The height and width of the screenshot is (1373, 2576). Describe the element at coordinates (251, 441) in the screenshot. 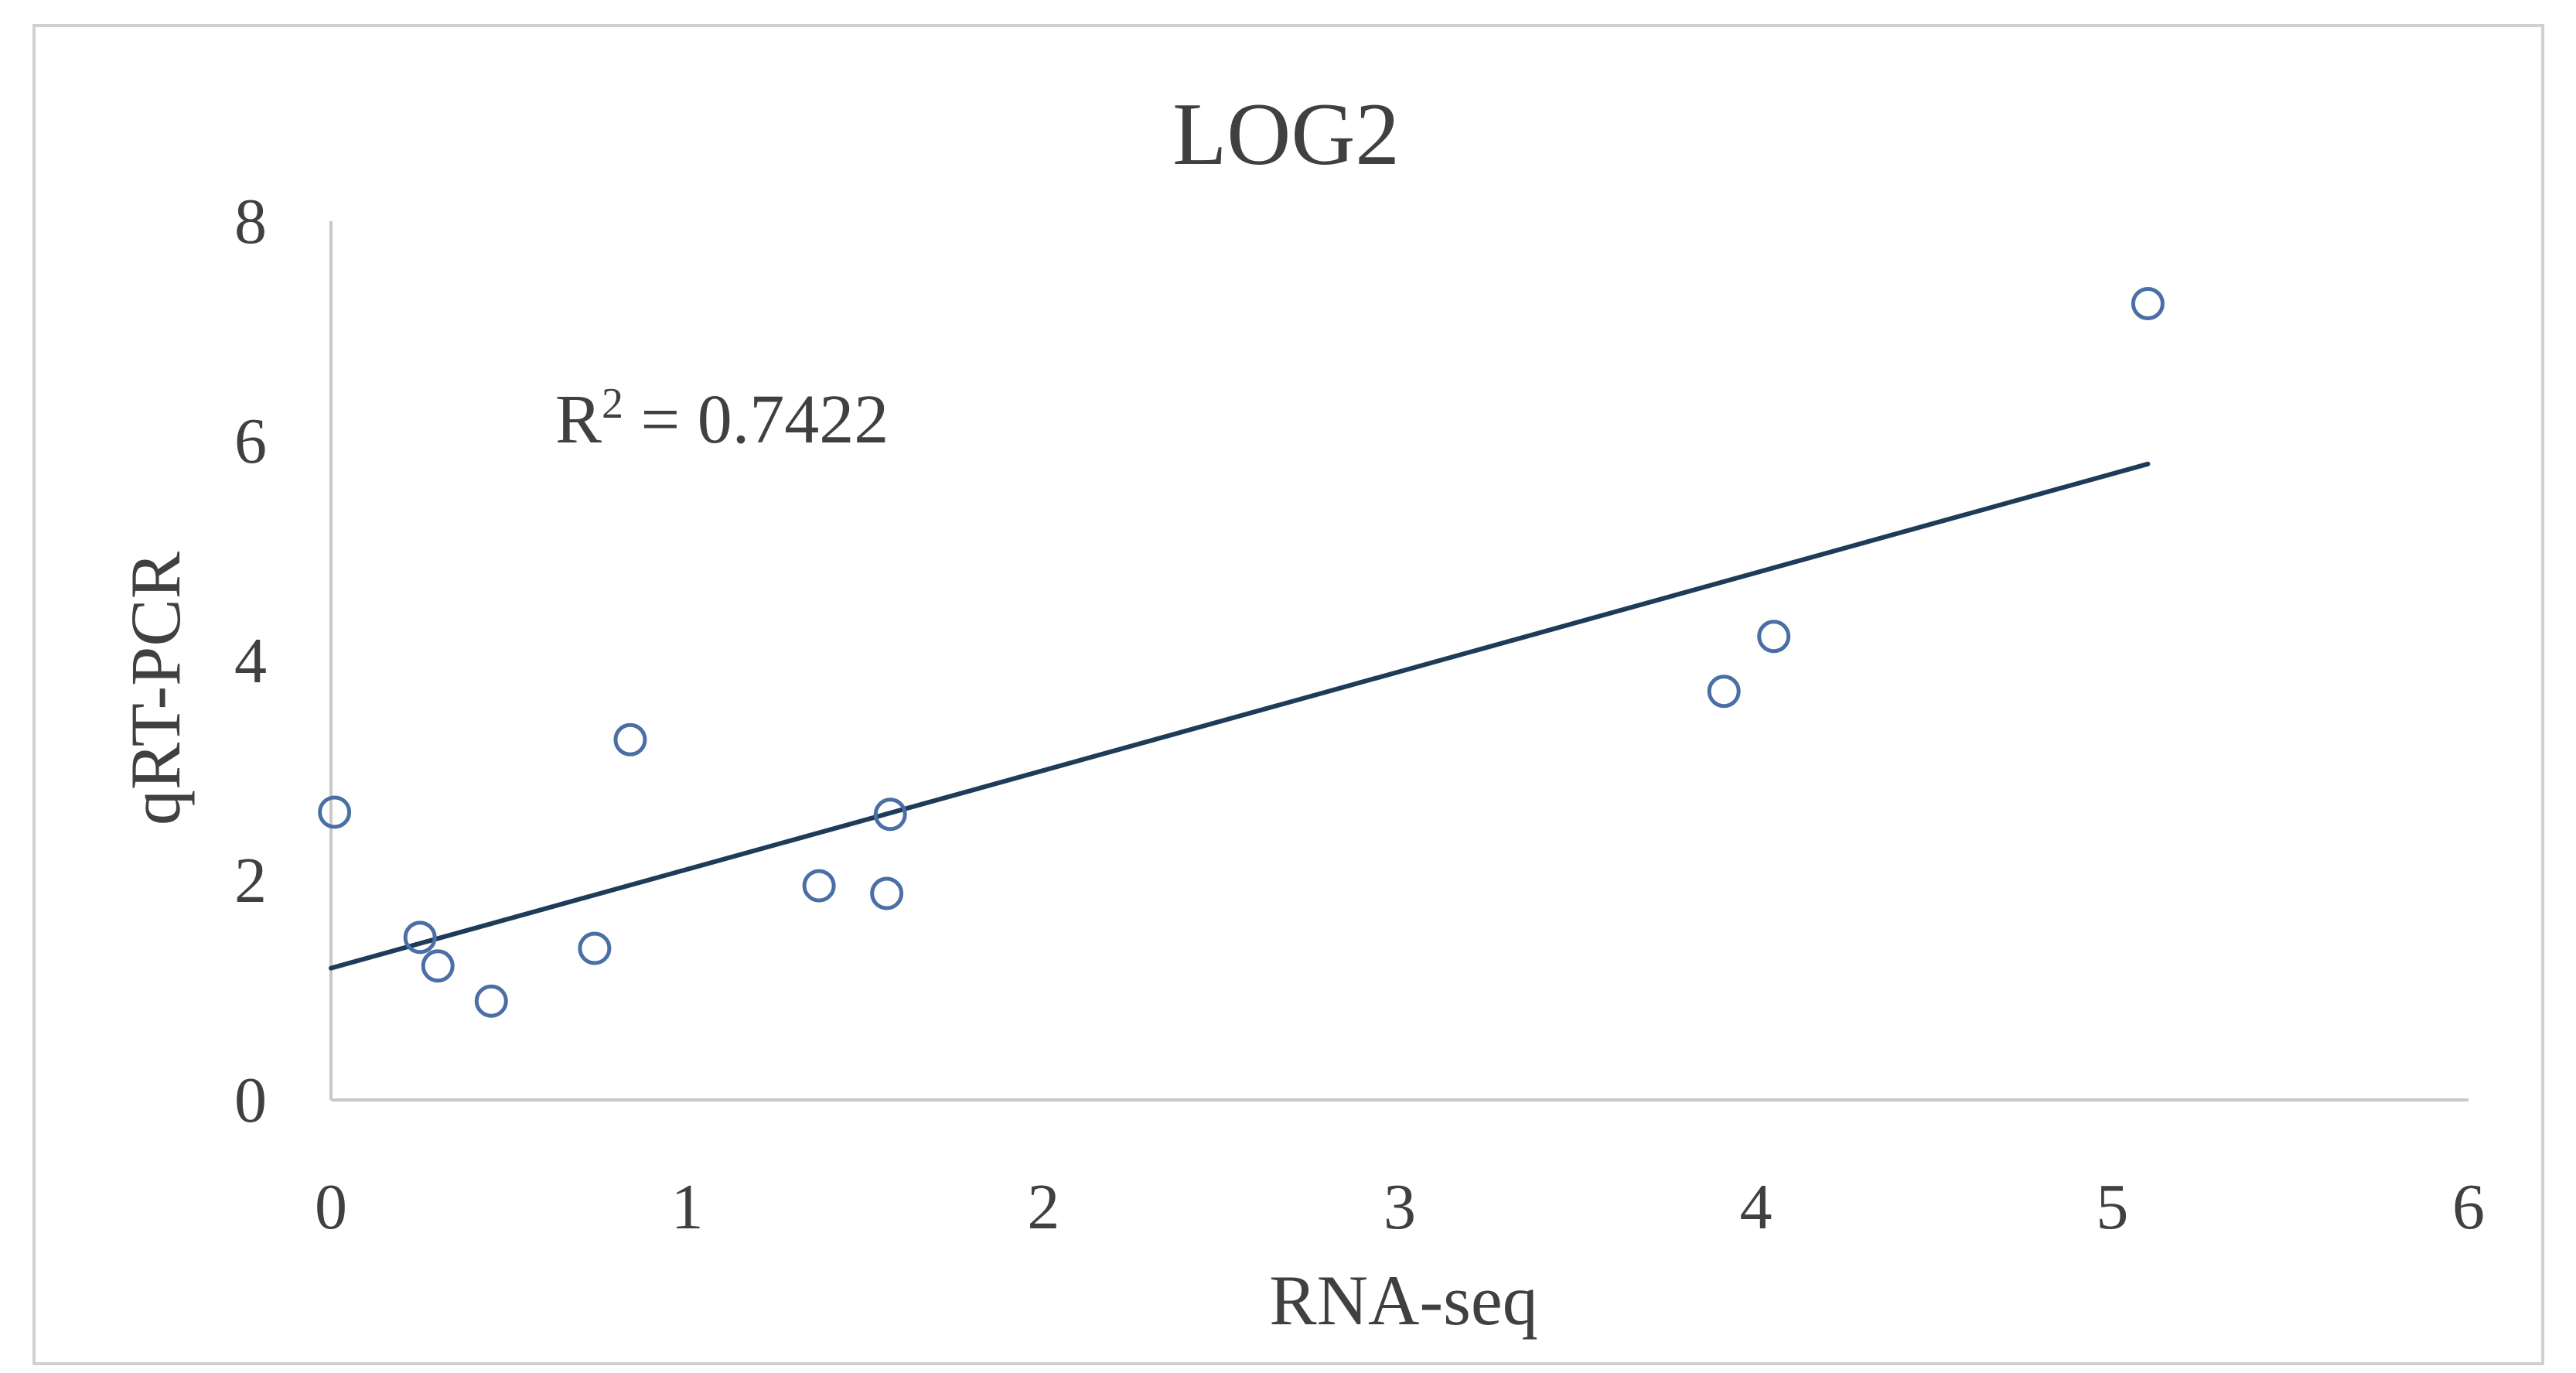

I see `y-tick-label: 6` at that location.